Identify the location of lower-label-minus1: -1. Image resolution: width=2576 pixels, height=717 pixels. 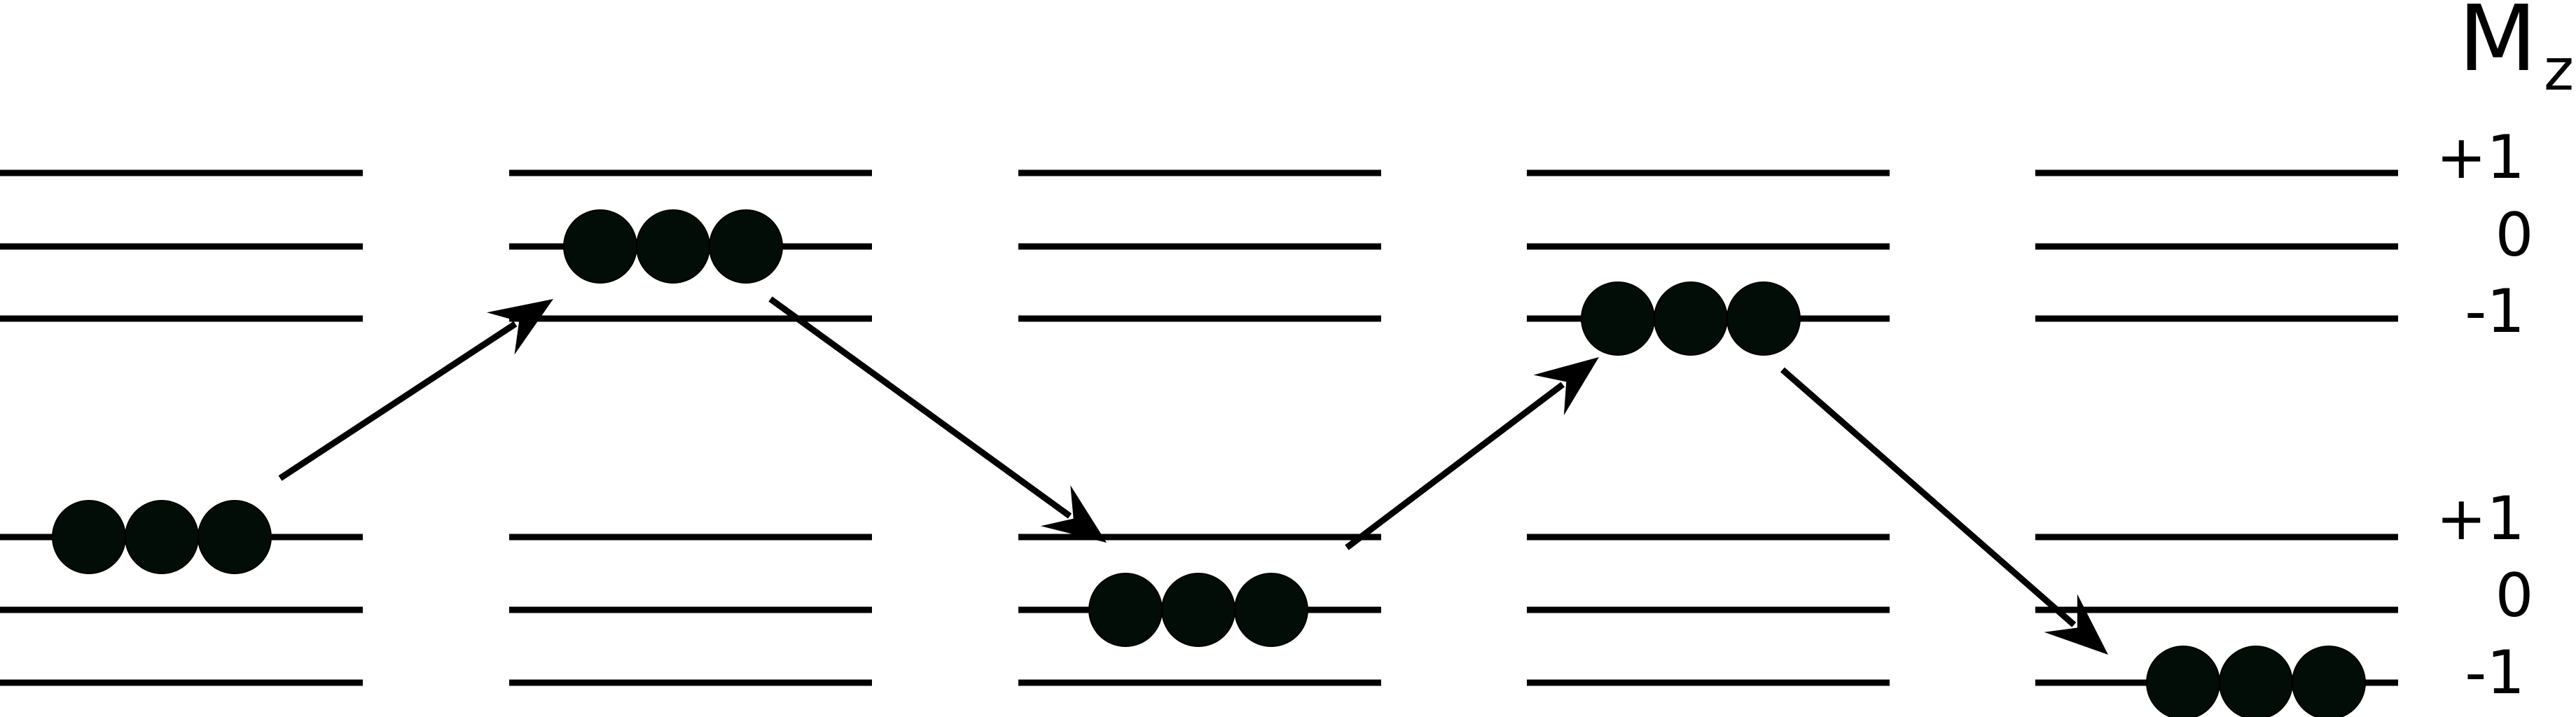
(2495, 673).